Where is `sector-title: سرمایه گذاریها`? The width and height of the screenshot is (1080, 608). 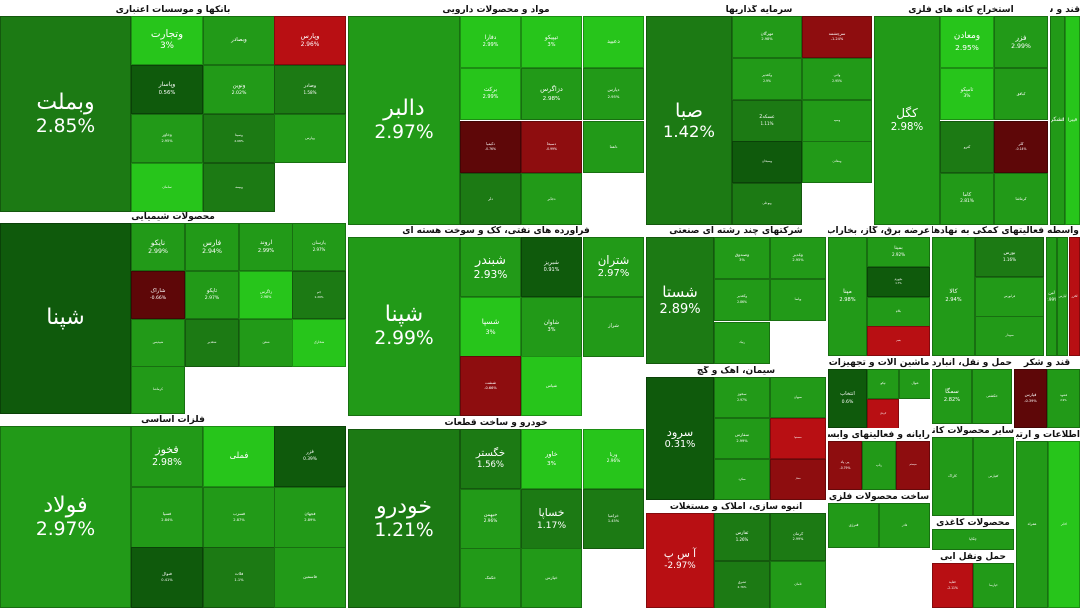 sector-title: سرمایه گذاریها is located at coordinates (759, 10).